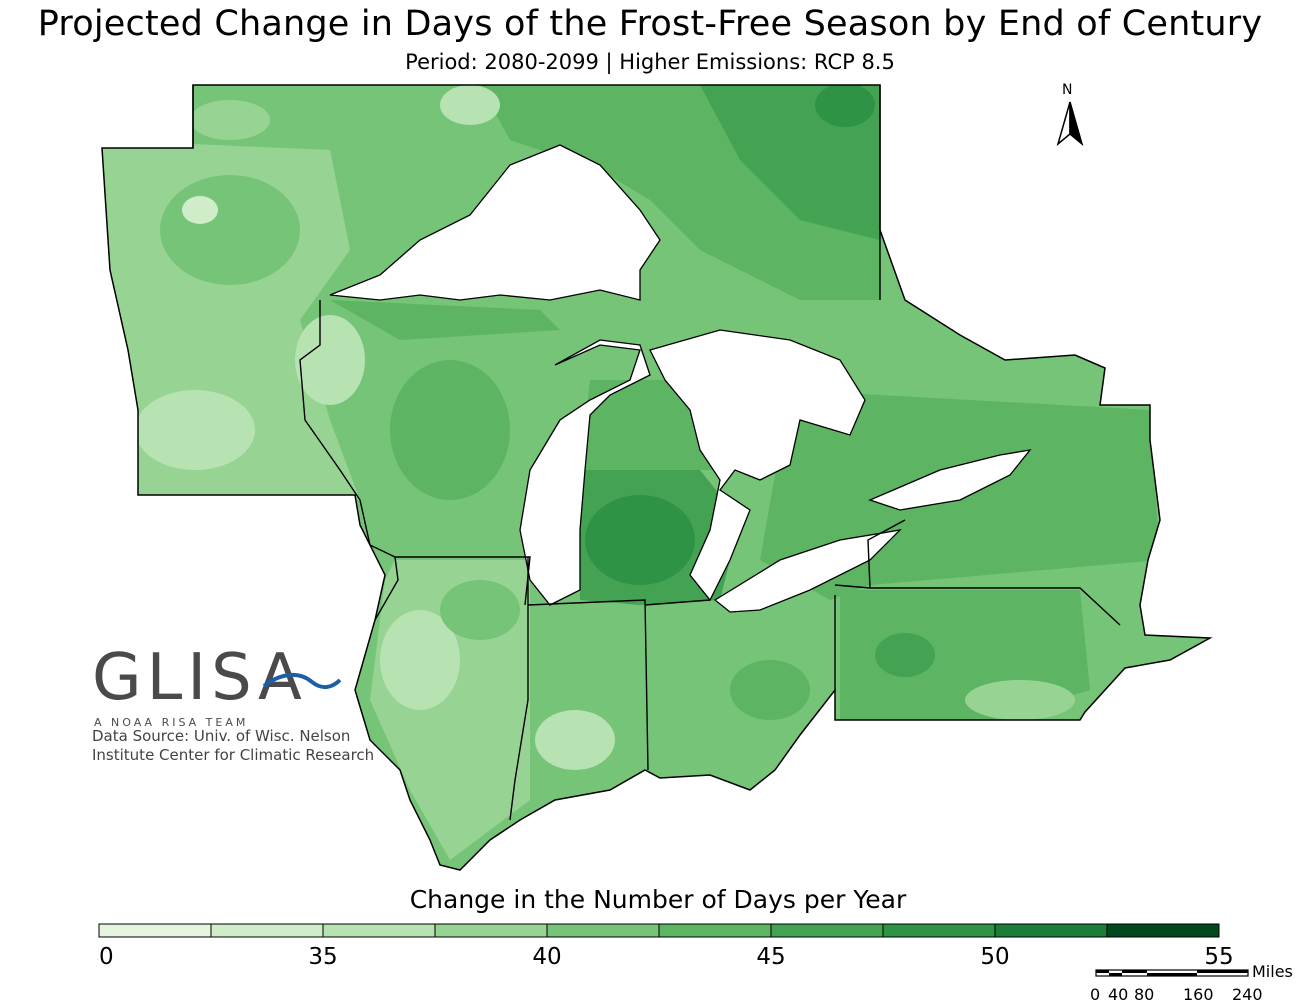 The image size is (1300, 1005). I want to click on lake-huron, so click(757, 465).